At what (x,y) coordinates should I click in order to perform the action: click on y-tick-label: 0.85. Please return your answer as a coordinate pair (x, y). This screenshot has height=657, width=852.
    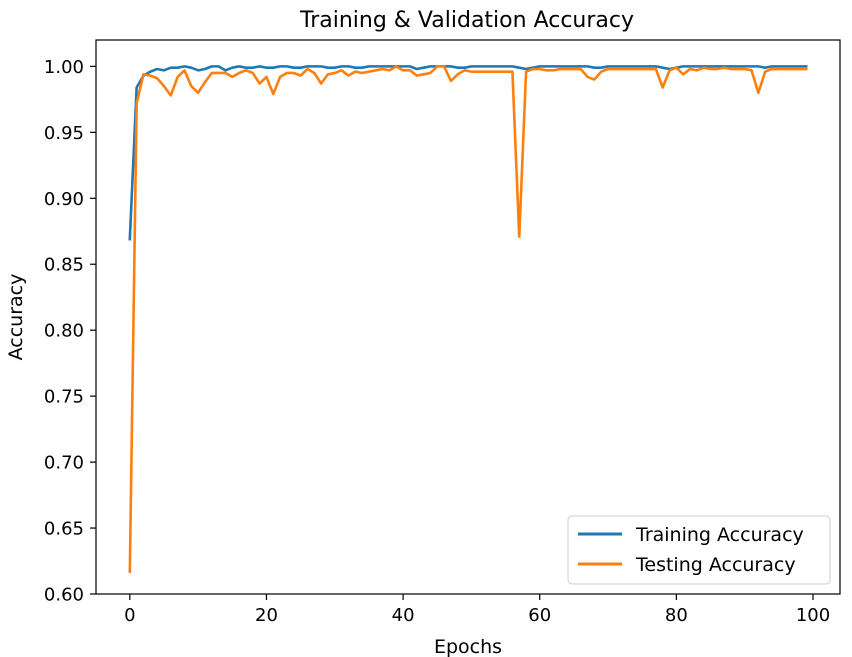
    Looking at the image, I should click on (64, 265).